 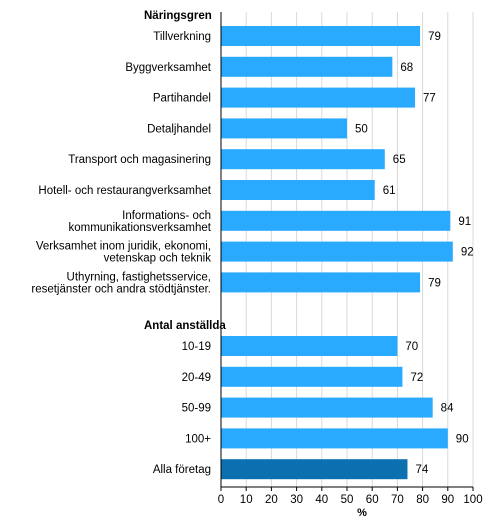 I want to click on data-label: 90, so click(x=462, y=439).